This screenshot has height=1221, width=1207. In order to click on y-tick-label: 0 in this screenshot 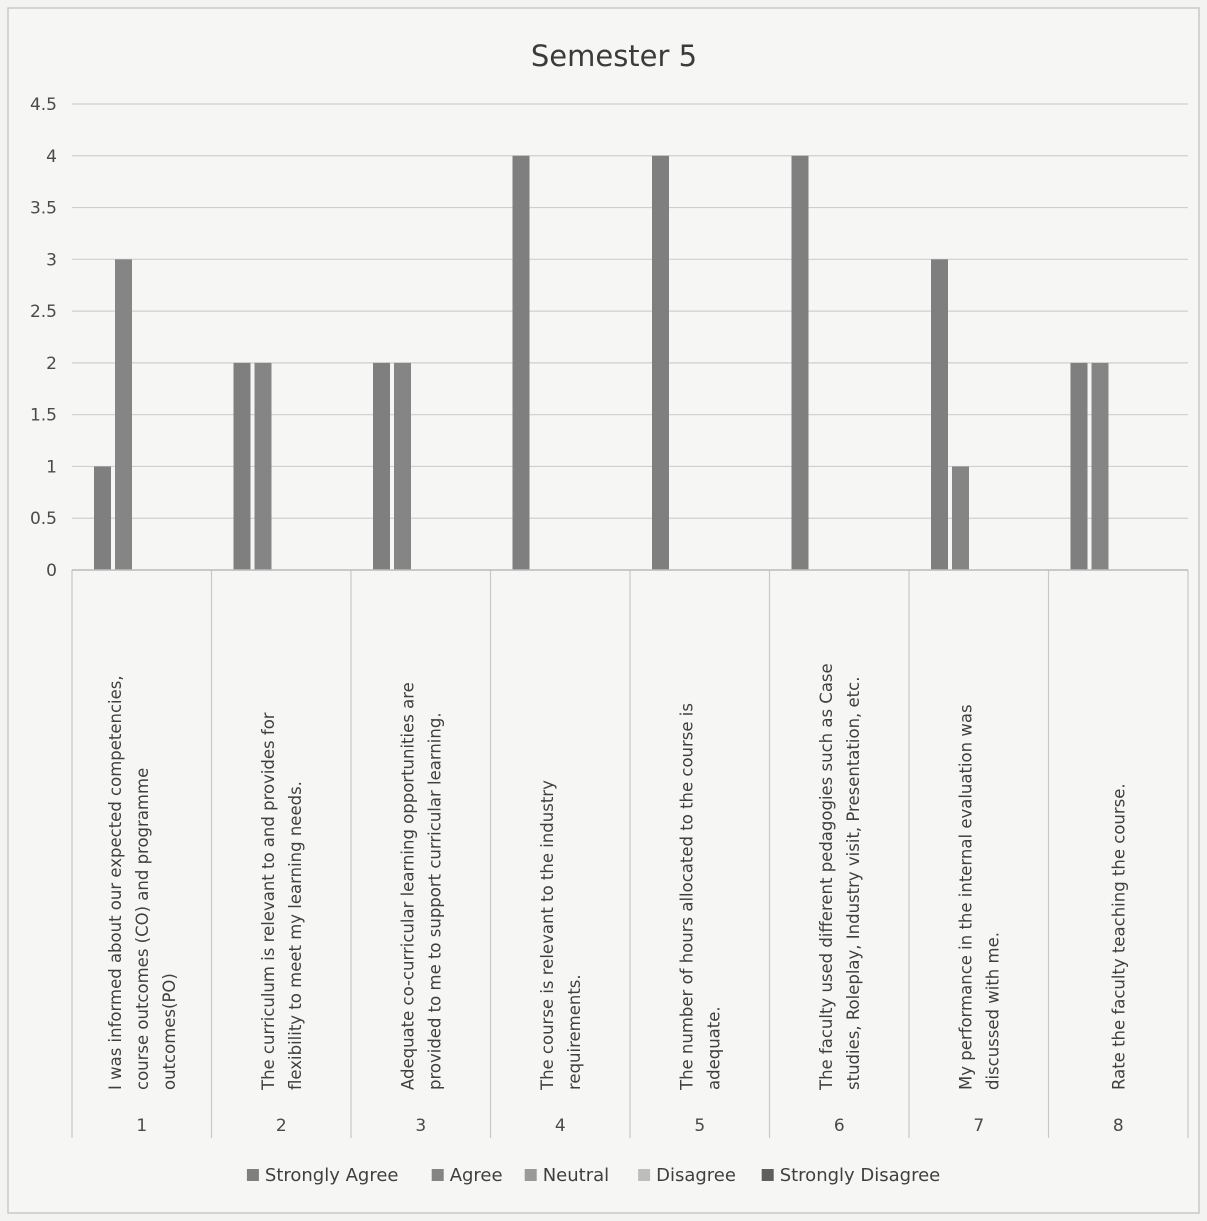, I will do `click(51, 571)`.